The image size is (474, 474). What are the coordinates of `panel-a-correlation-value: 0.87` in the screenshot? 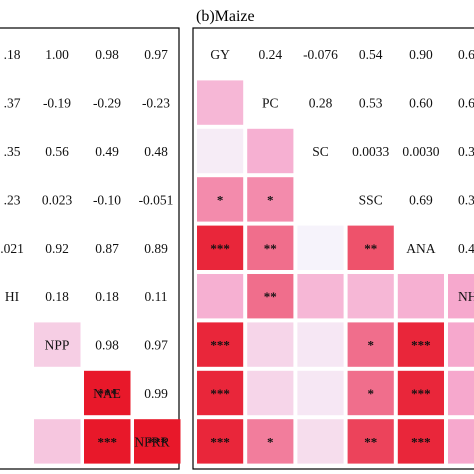 It's located at (107, 248).